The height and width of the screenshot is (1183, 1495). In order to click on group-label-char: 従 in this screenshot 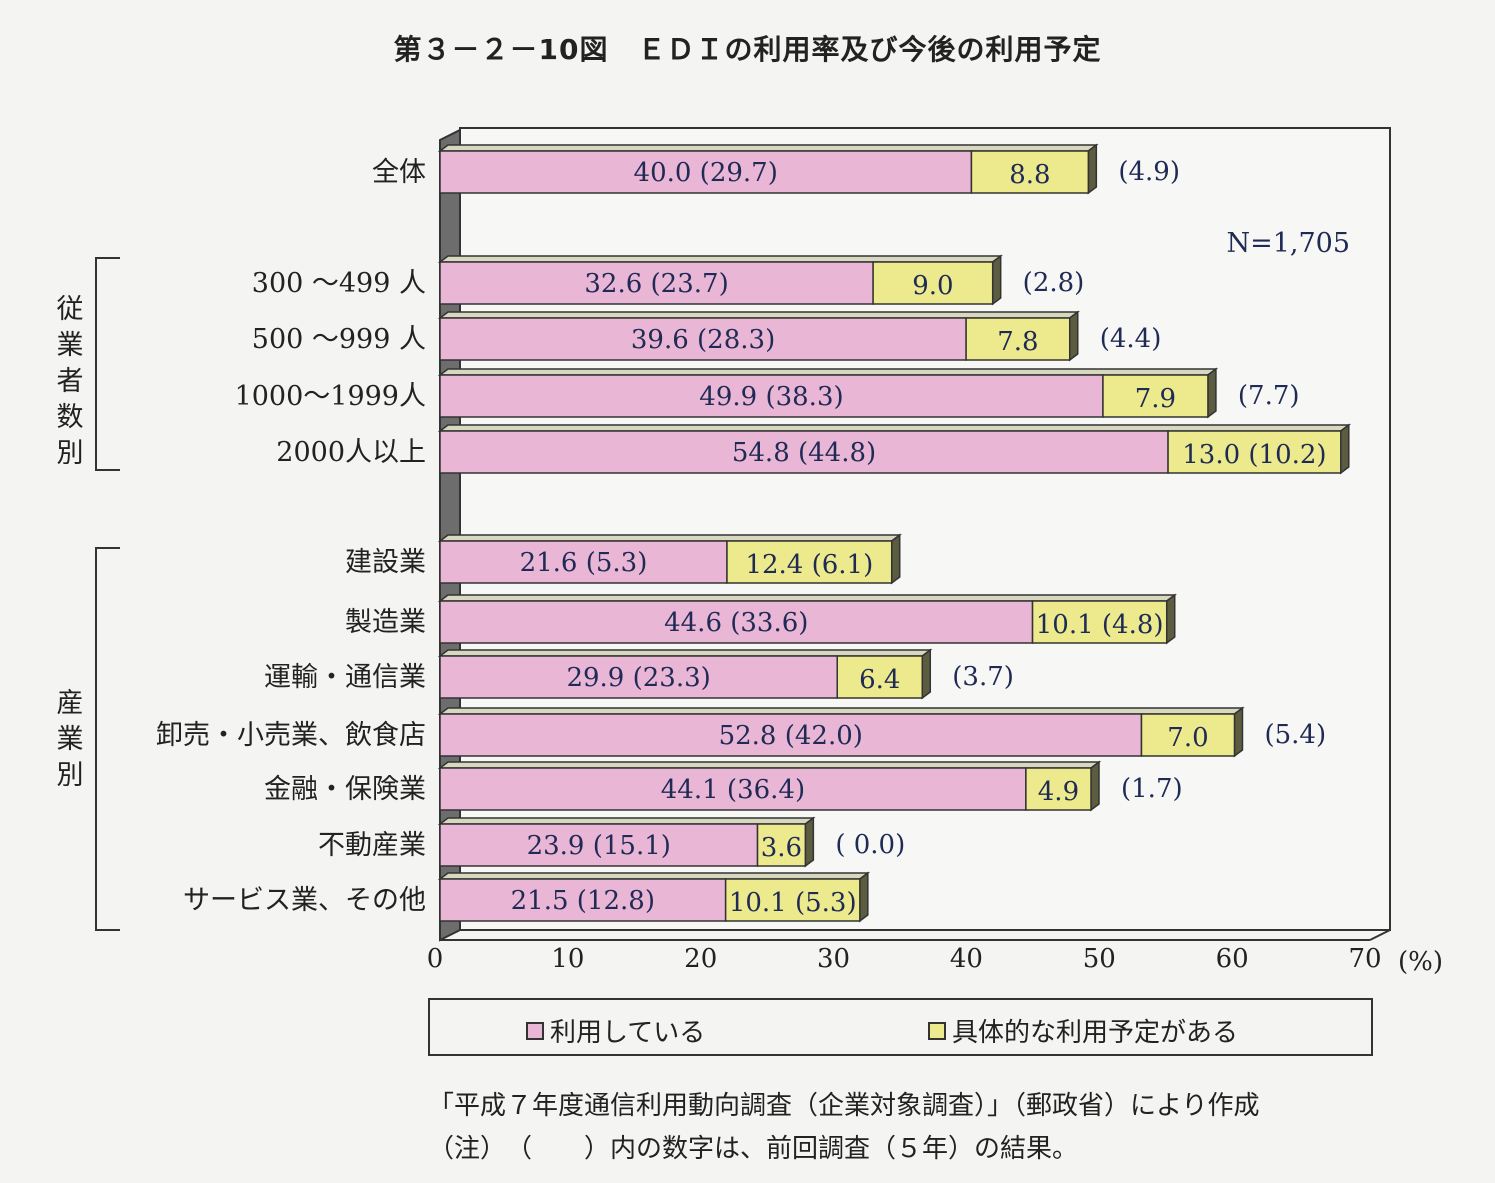, I will do `click(70, 309)`.